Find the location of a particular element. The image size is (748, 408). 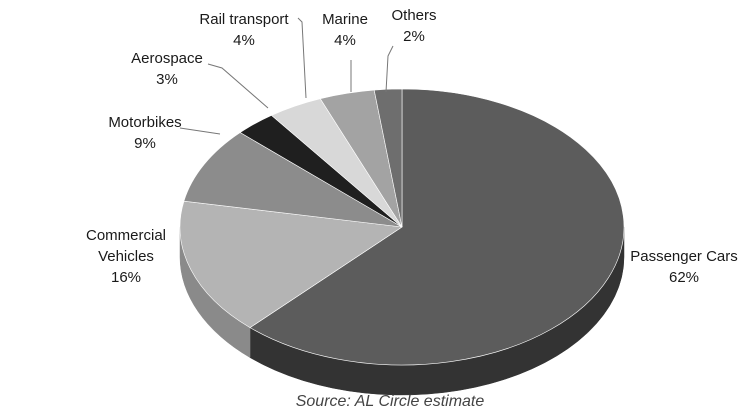

slice-name-label: Vehicles is located at coordinates (126, 256).